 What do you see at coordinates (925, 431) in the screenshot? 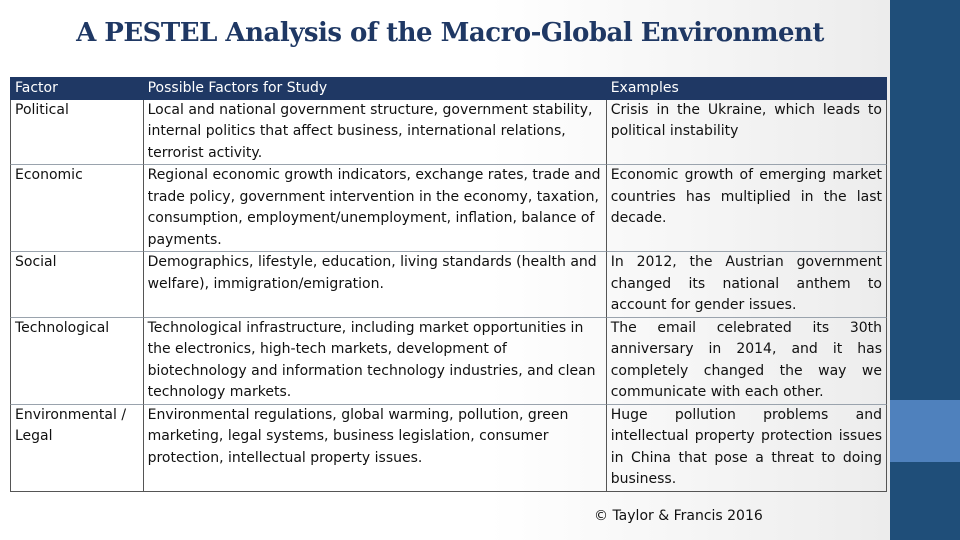
I see `decorative-sidebar-accent` at bounding box center [925, 431].